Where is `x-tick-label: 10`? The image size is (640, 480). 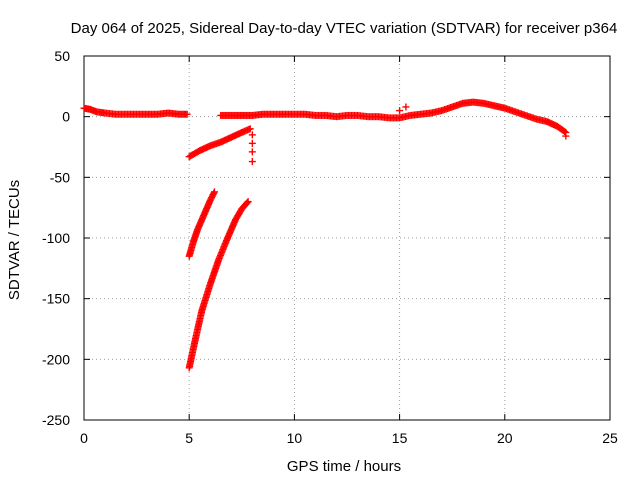
x-tick-label: 10 is located at coordinates (295, 438).